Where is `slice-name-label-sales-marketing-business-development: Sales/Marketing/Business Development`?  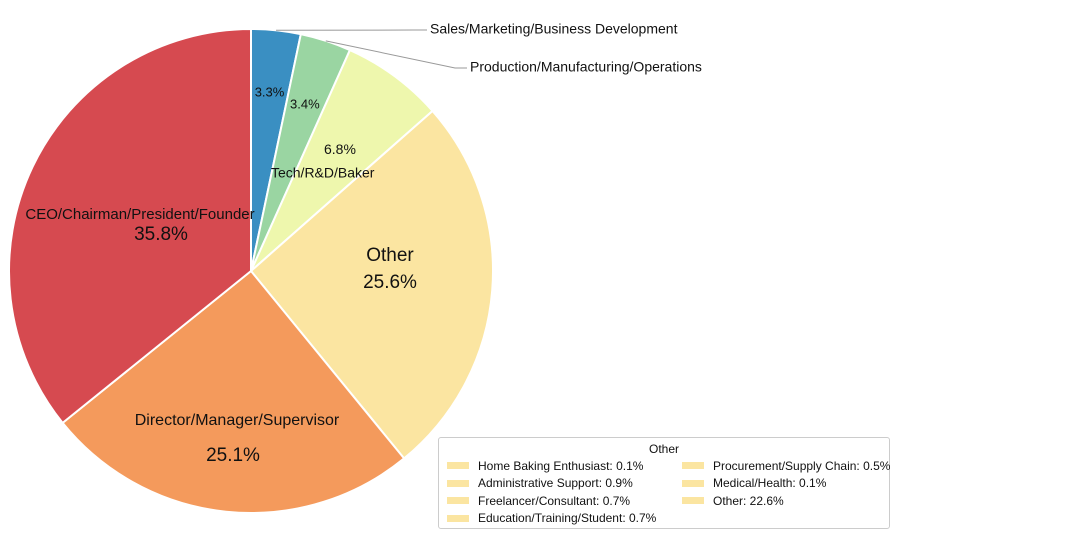 slice-name-label-sales-marketing-business-development: Sales/Marketing/Business Development is located at coordinates (554, 29).